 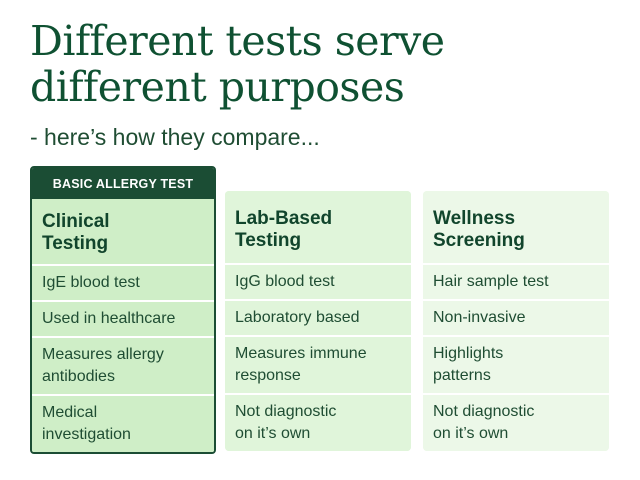 I want to click on column-cell: Laboratory based, so click(x=318, y=317).